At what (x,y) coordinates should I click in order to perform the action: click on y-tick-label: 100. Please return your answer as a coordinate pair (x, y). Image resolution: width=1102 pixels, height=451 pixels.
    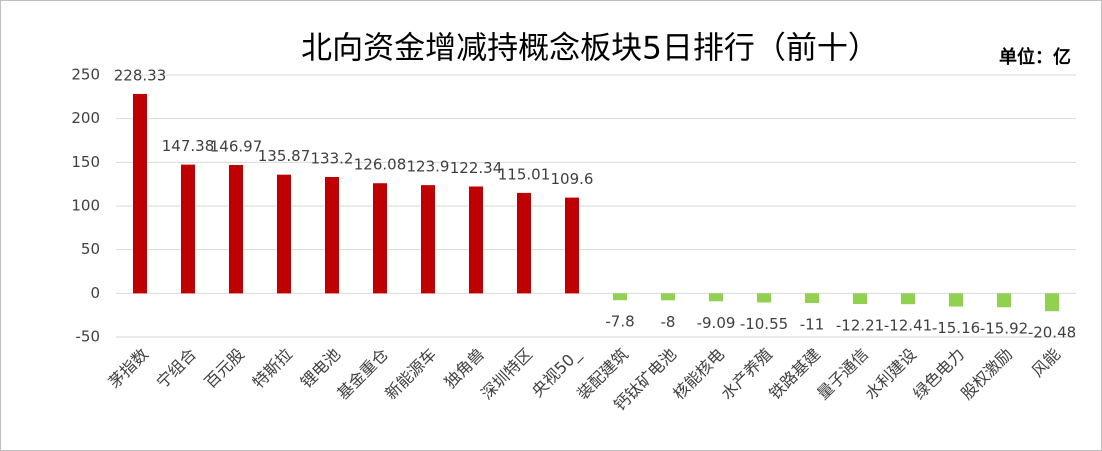
    Looking at the image, I should click on (85, 206).